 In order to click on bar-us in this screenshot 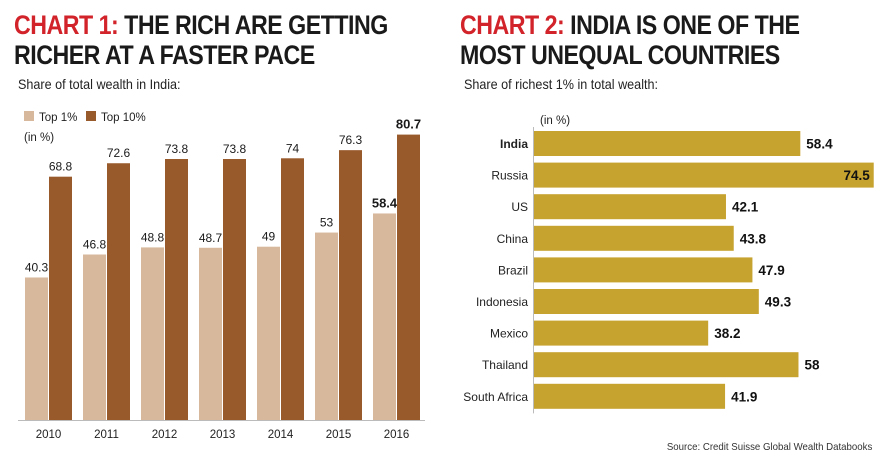, I will do `click(630, 207)`.